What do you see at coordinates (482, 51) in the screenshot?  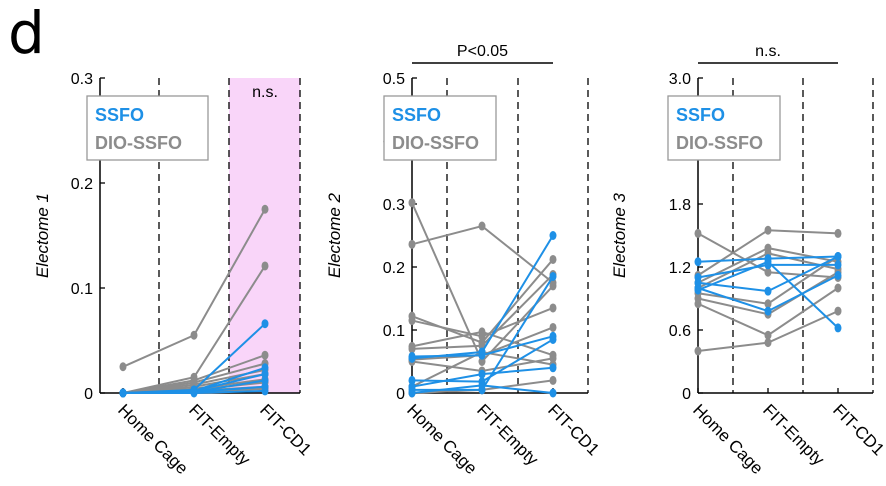 I see `significance-label: P<0.05` at bounding box center [482, 51].